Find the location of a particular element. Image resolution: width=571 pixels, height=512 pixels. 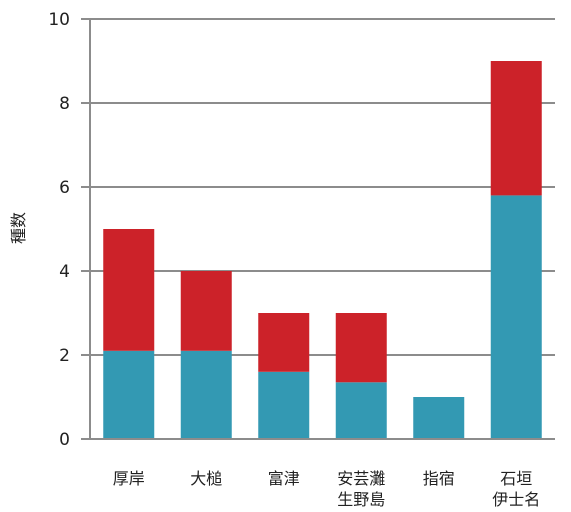

y-axis-label: 種数 is located at coordinates (18, 228).